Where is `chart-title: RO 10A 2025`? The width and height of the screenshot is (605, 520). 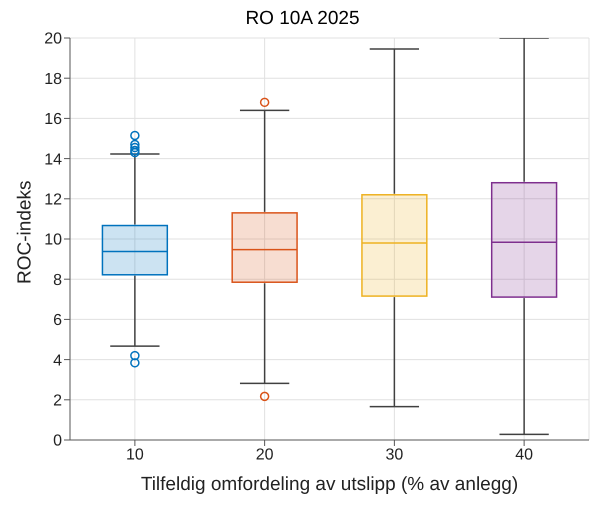
chart-title: RO 10A 2025 is located at coordinates (302, 19).